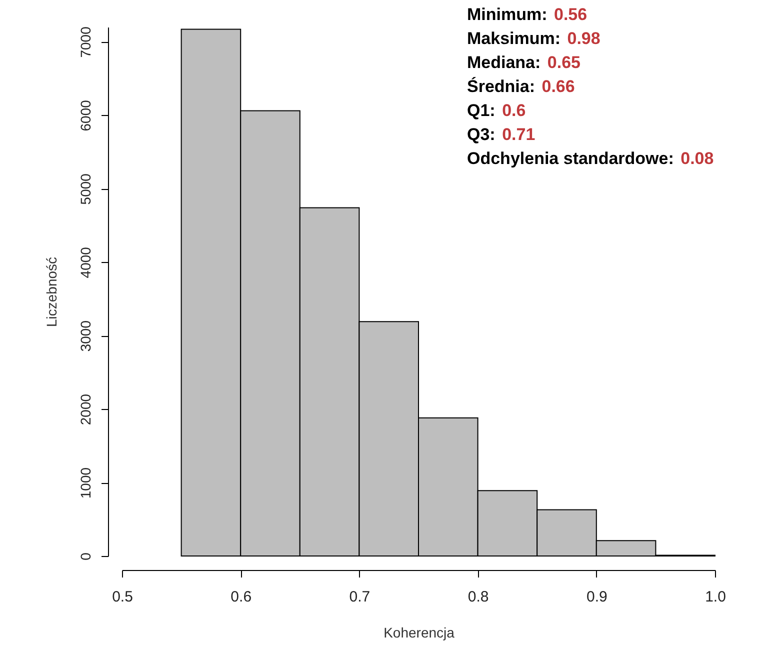 The height and width of the screenshot is (670, 759). I want to click on x-tick-label: 0.6, so click(241, 597).